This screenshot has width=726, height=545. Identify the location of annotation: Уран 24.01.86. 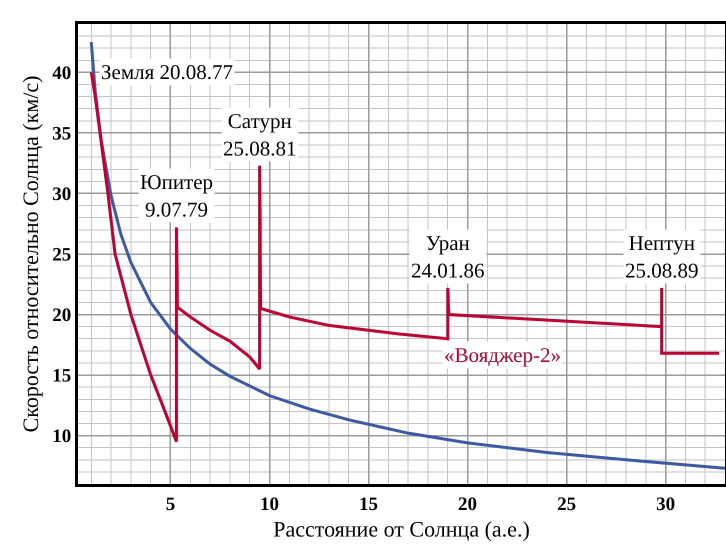
(447, 256).